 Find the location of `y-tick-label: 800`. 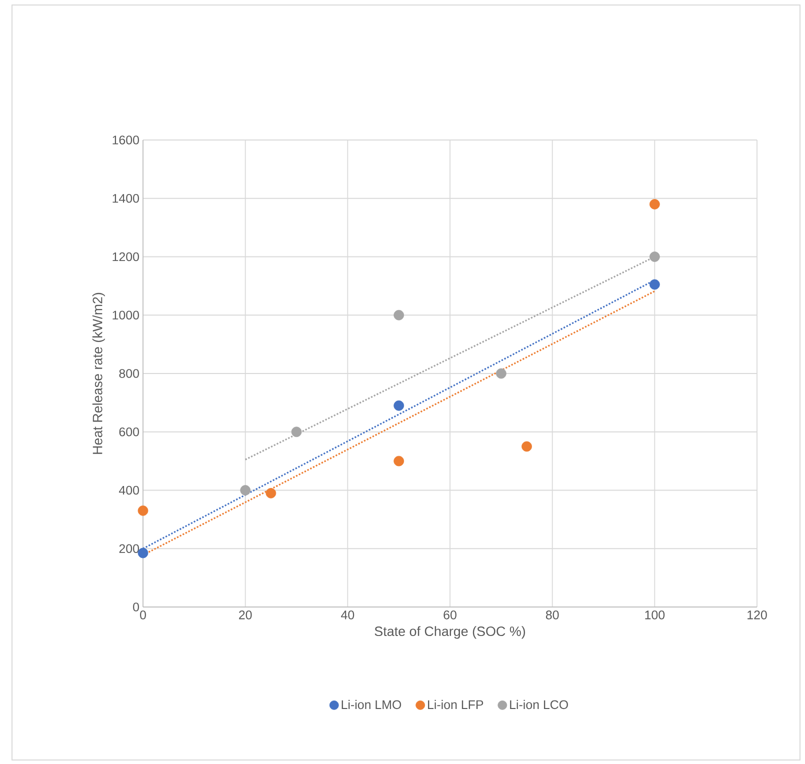

y-tick-label: 800 is located at coordinates (129, 373).